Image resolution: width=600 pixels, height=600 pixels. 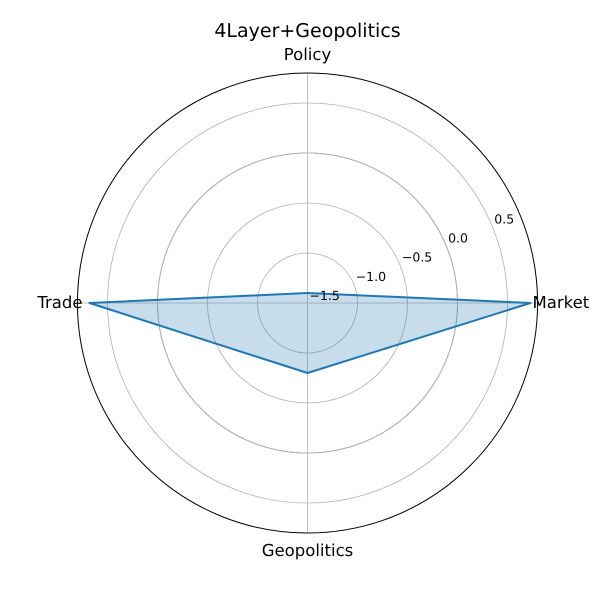 What do you see at coordinates (504, 218) in the screenshot?
I see `y-tick-label: 0.5` at bounding box center [504, 218].